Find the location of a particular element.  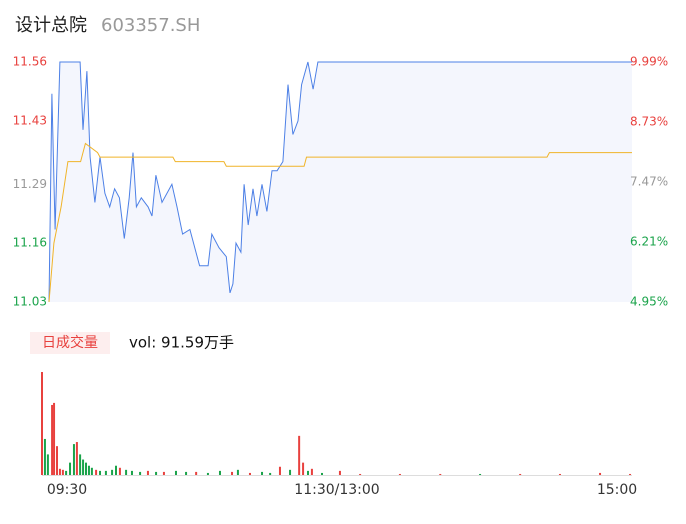

y-tick-label: 11.03 is located at coordinates (30, 302).